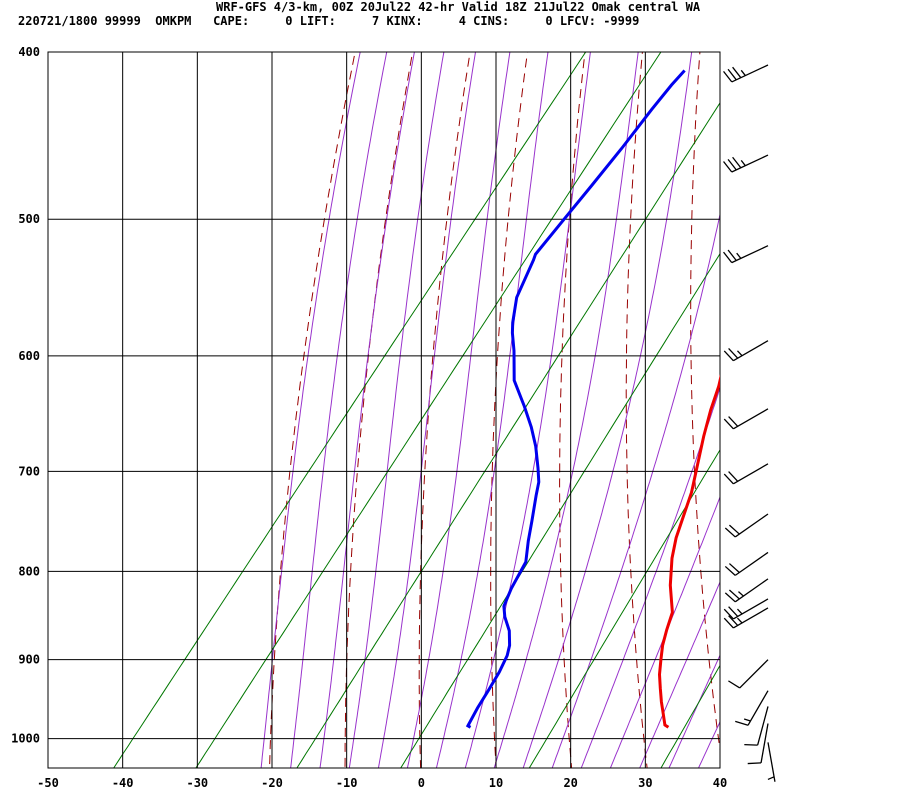 This screenshot has width=900, height=800. I want to click on y-tick-label: 500, so click(29, 219).